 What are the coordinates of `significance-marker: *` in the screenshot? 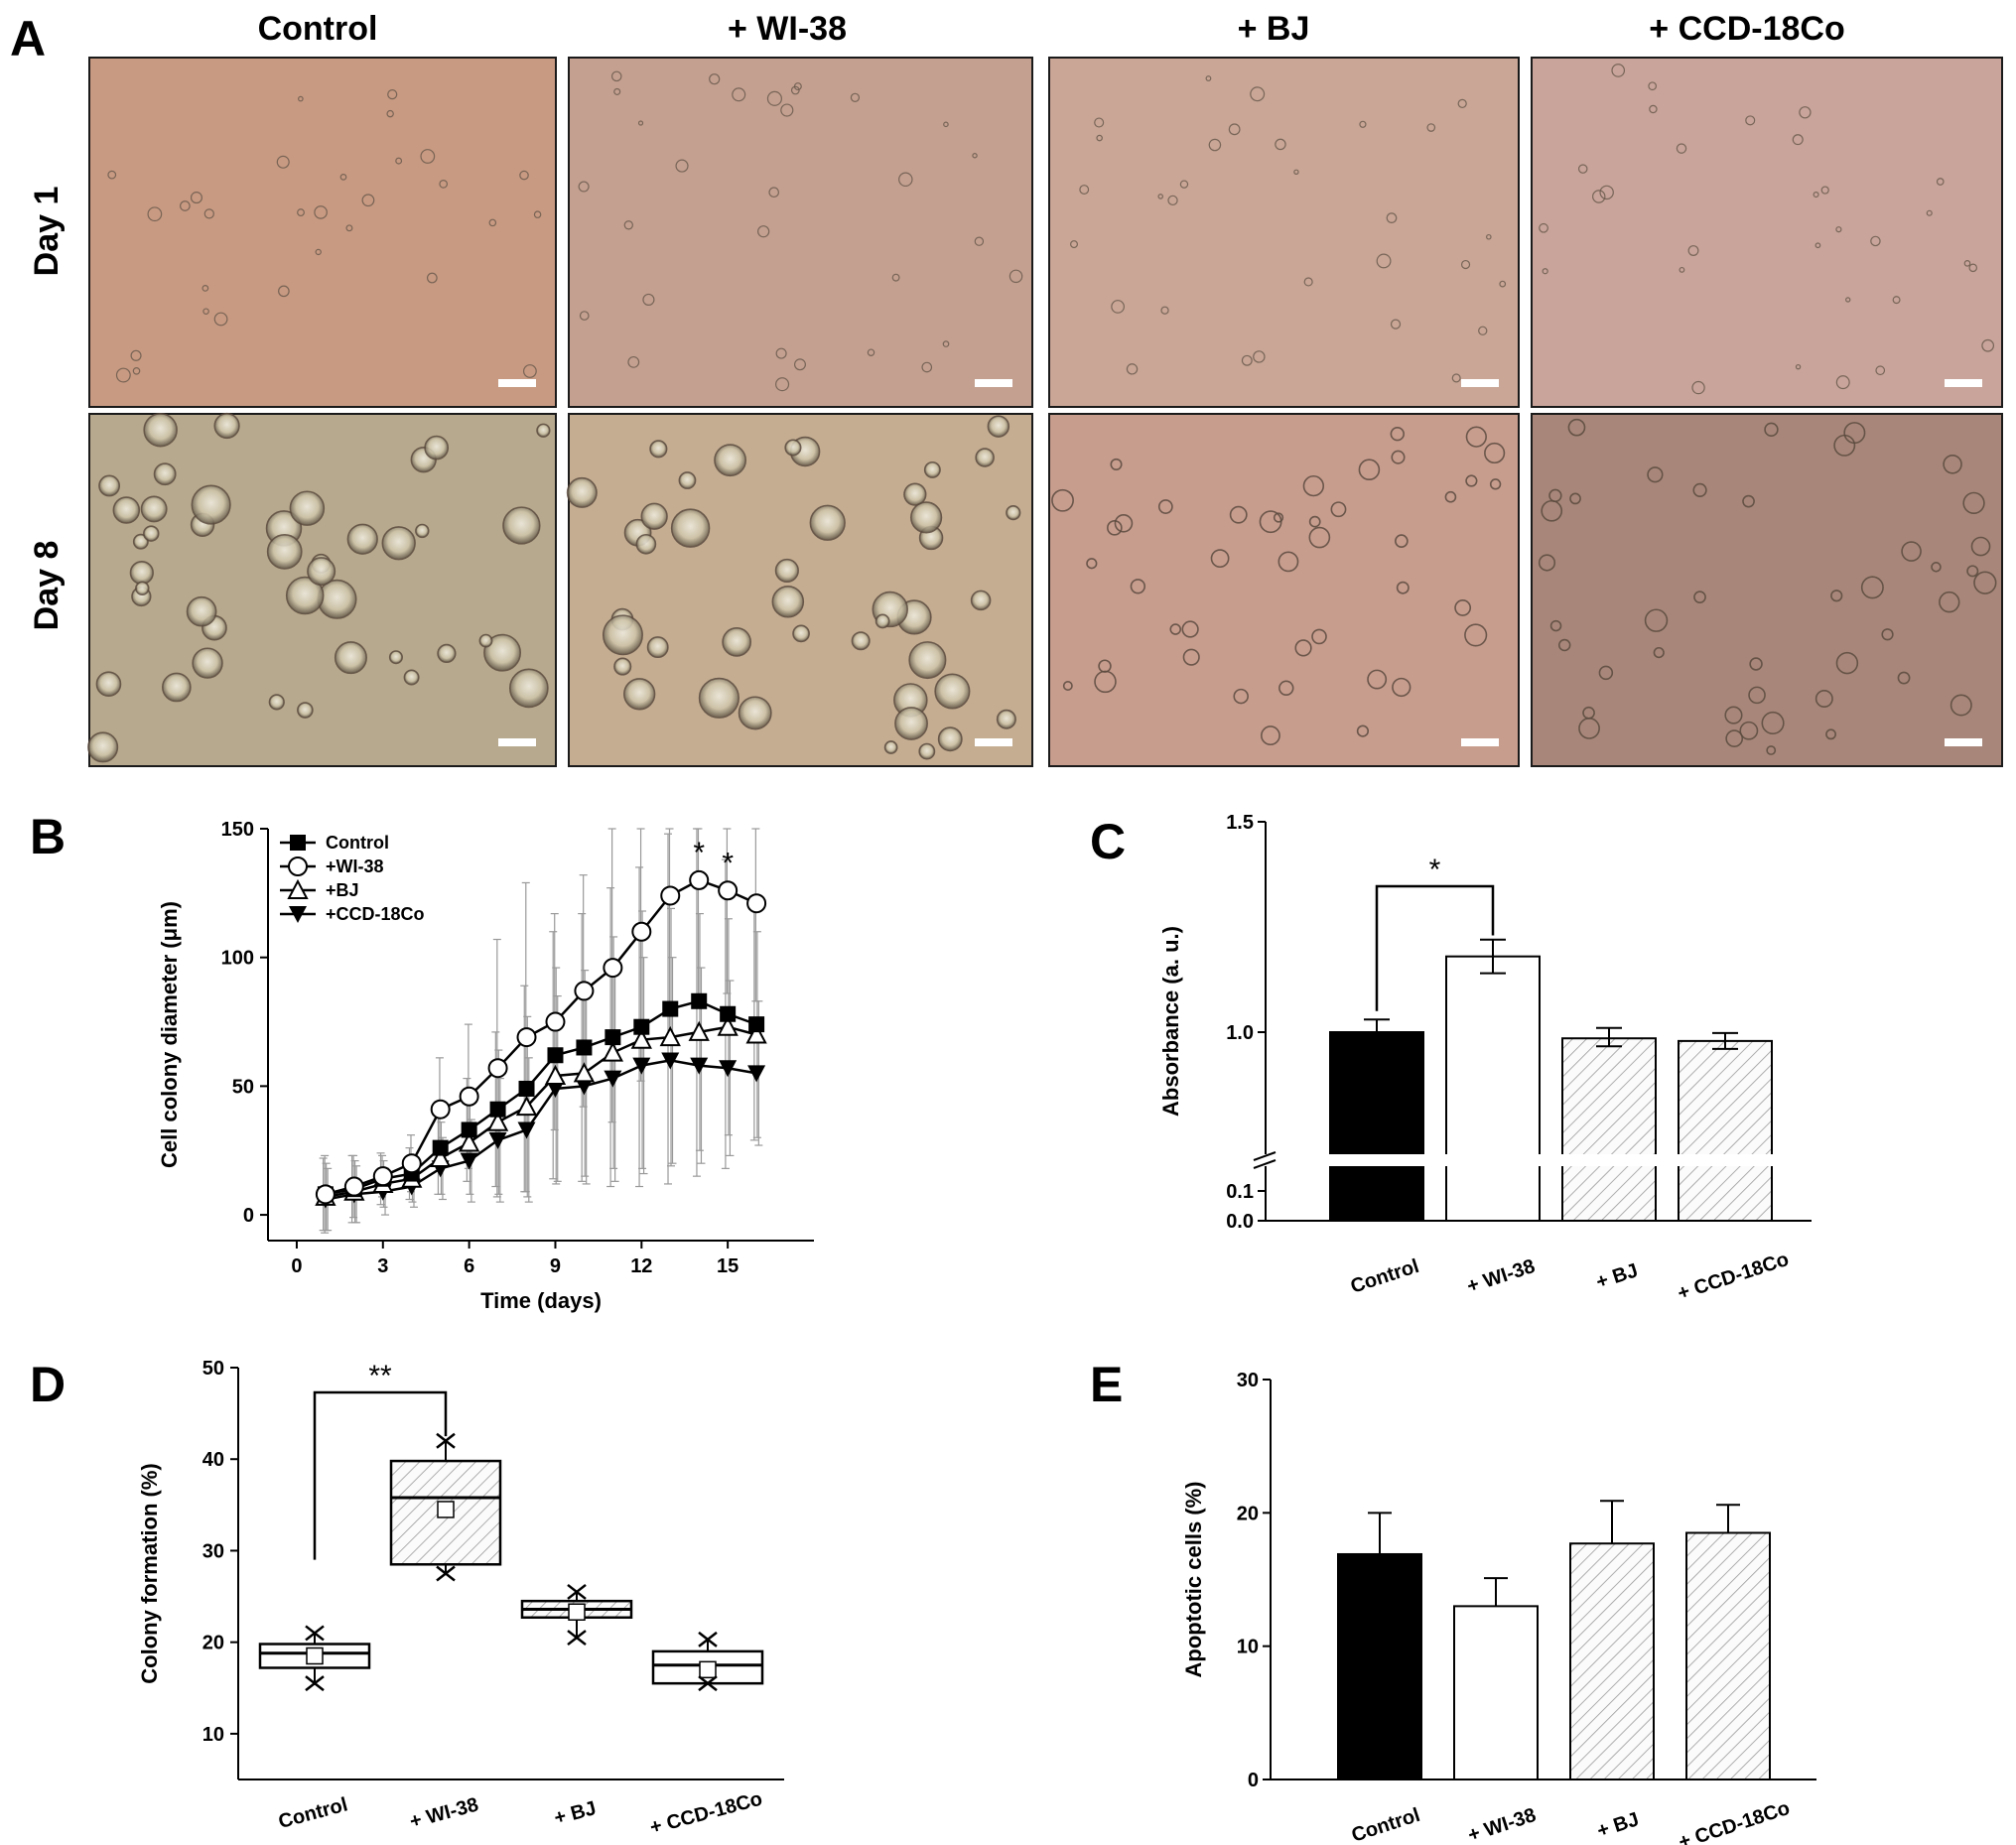 It's located at (699, 853).